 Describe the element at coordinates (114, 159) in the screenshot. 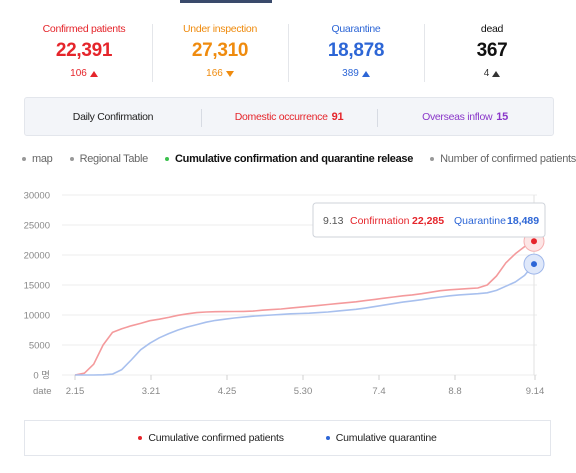

I see `tab-label: Regional Table` at that location.